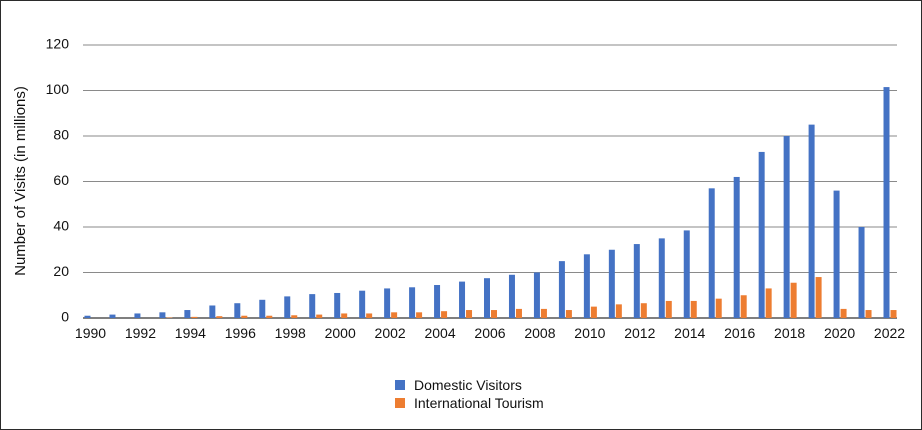 The width and height of the screenshot is (922, 430). What do you see at coordinates (886, 203) in the screenshot?
I see `bar-domestic-2022` at bounding box center [886, 203].